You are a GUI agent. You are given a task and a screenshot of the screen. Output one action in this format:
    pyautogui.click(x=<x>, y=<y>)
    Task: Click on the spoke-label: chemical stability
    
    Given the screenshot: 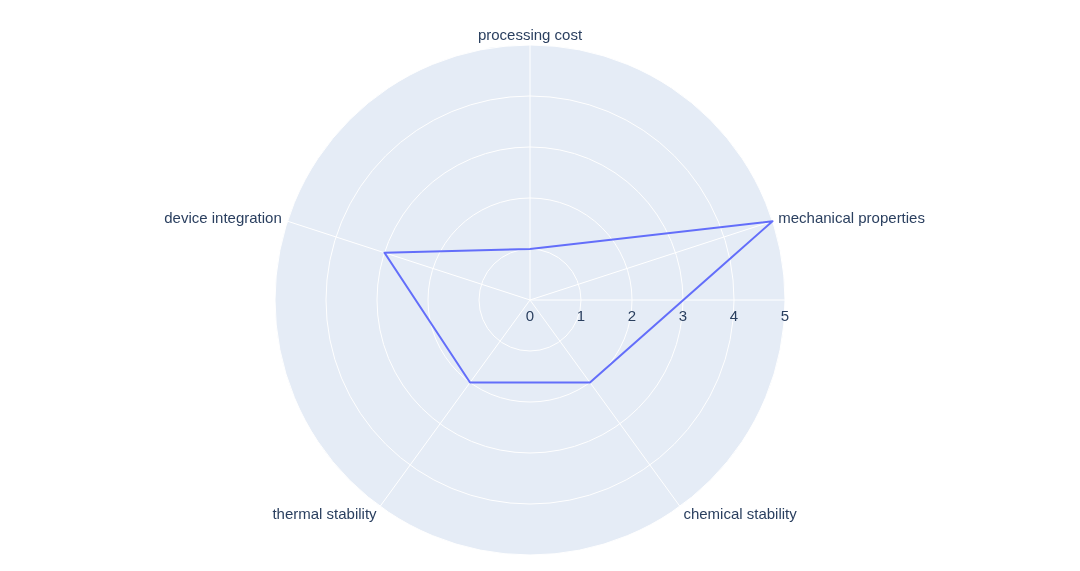 What is the action you would take?
    pyautogui.click(x=740, y=514)
    